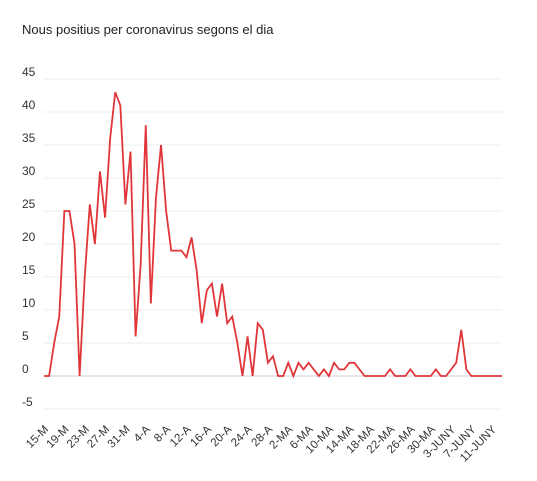 This screenshot has height=481, width=537. Describe the element at coordinates (25, 336) in the screenshot. I see `y-tick-label: 5` at that location.